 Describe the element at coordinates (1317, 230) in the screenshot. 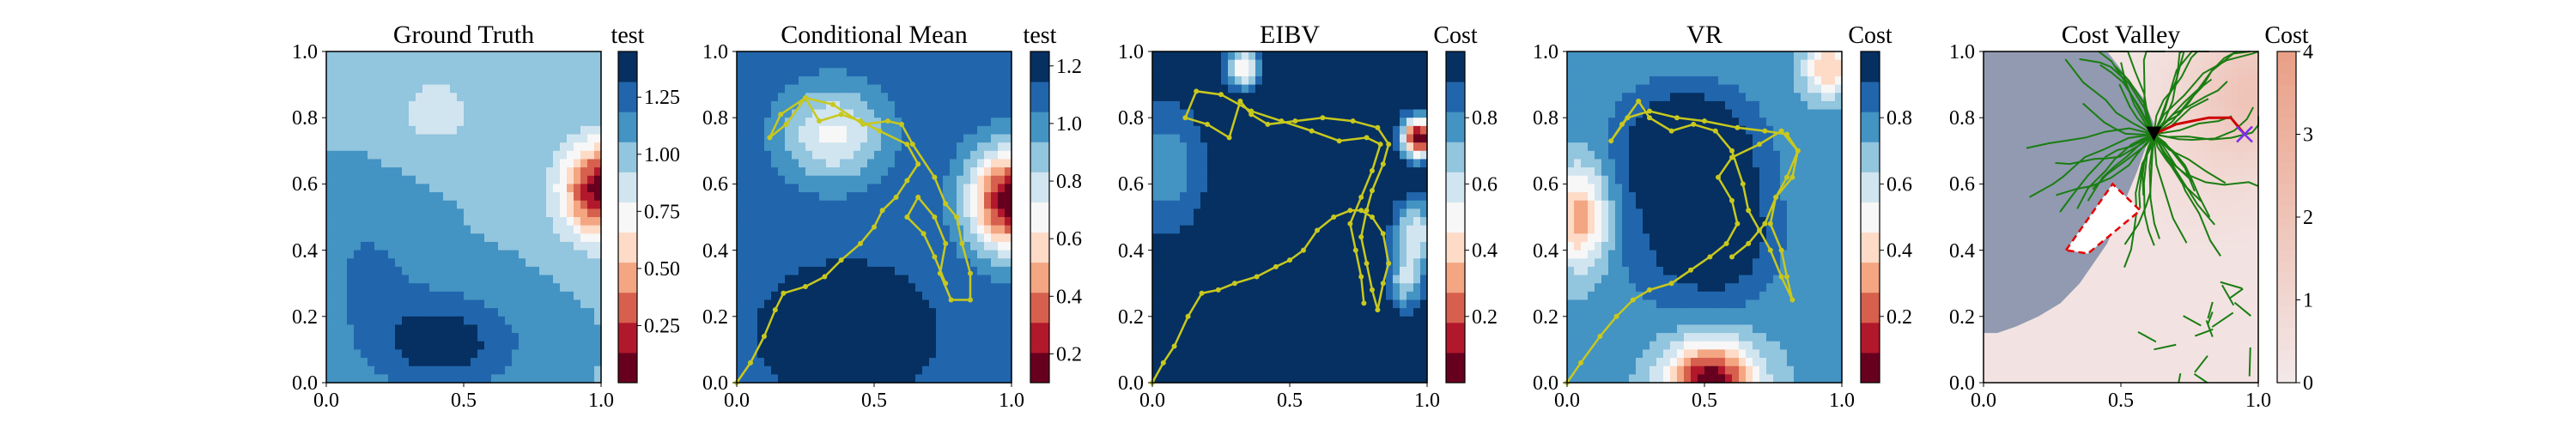

I see `path-point` at that location.